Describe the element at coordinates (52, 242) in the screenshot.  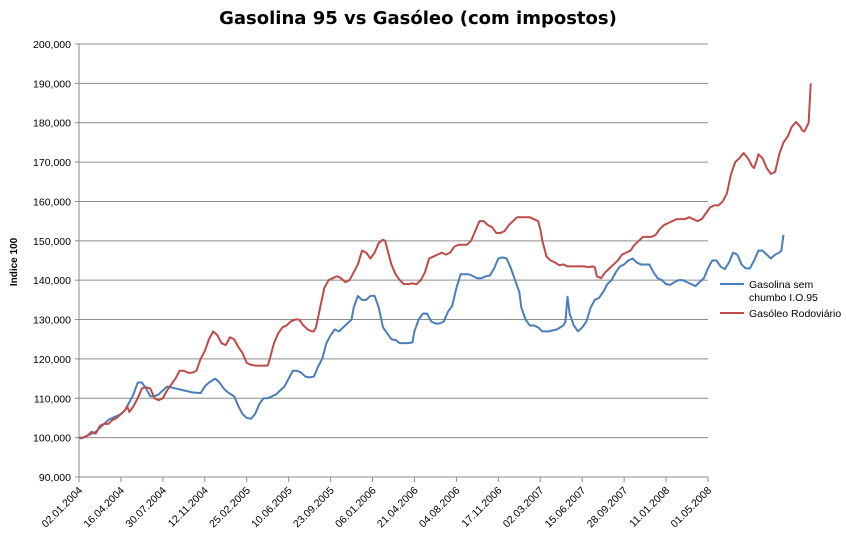
I see `y-tick-label: 150,000` at that location.